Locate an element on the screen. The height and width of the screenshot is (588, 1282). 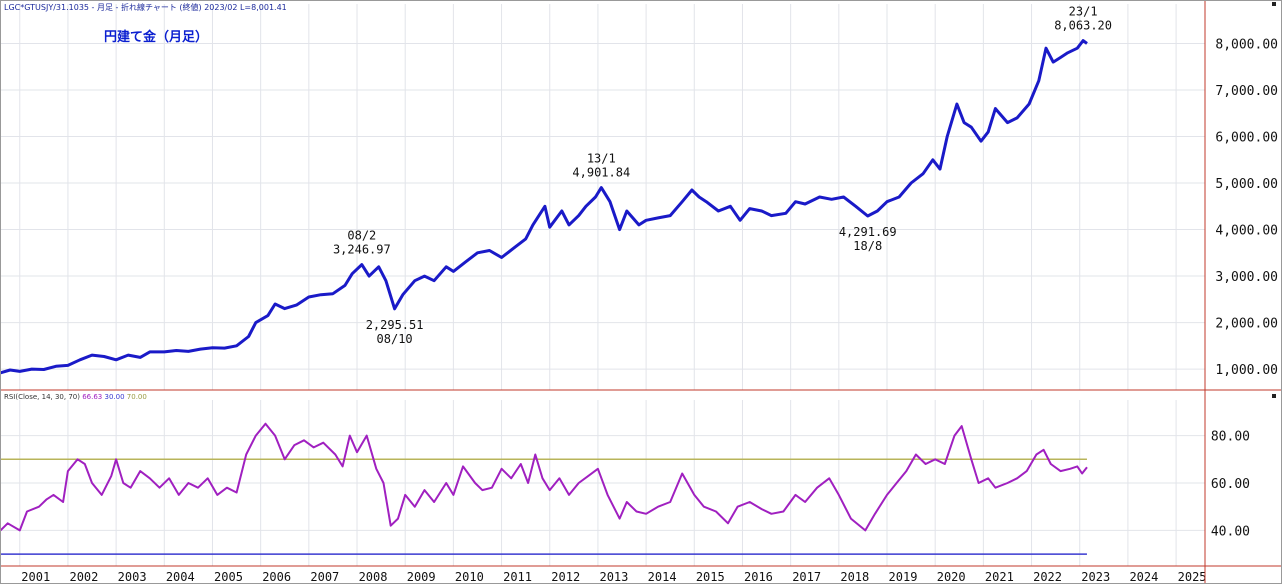
x-tick-label-2008: 2008 is located at coordinates (373, 577).